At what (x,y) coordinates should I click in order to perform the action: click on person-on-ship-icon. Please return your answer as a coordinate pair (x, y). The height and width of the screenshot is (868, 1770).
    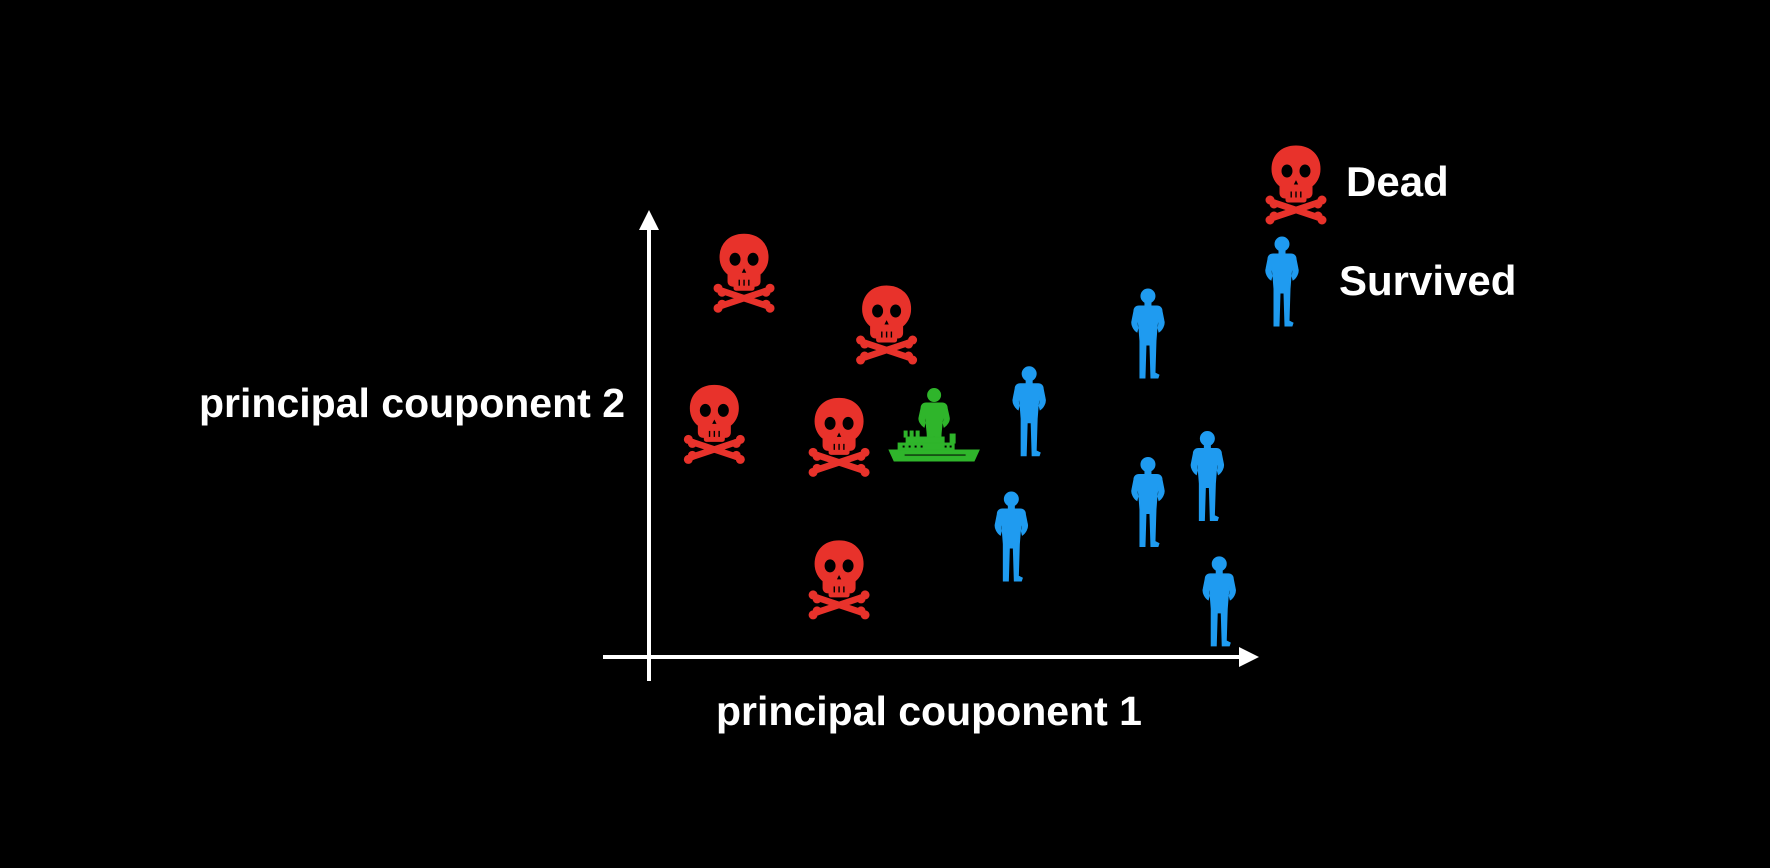
    Looking at the image, I should click on (934, 425).